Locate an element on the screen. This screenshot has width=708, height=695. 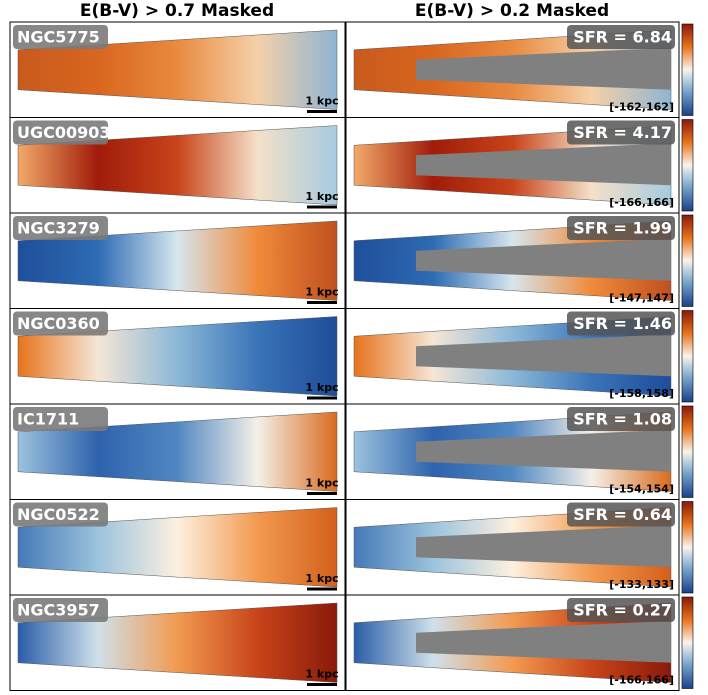
column-title: E(B-V) > 0.7 Masked is located at coordinates (177, 11).